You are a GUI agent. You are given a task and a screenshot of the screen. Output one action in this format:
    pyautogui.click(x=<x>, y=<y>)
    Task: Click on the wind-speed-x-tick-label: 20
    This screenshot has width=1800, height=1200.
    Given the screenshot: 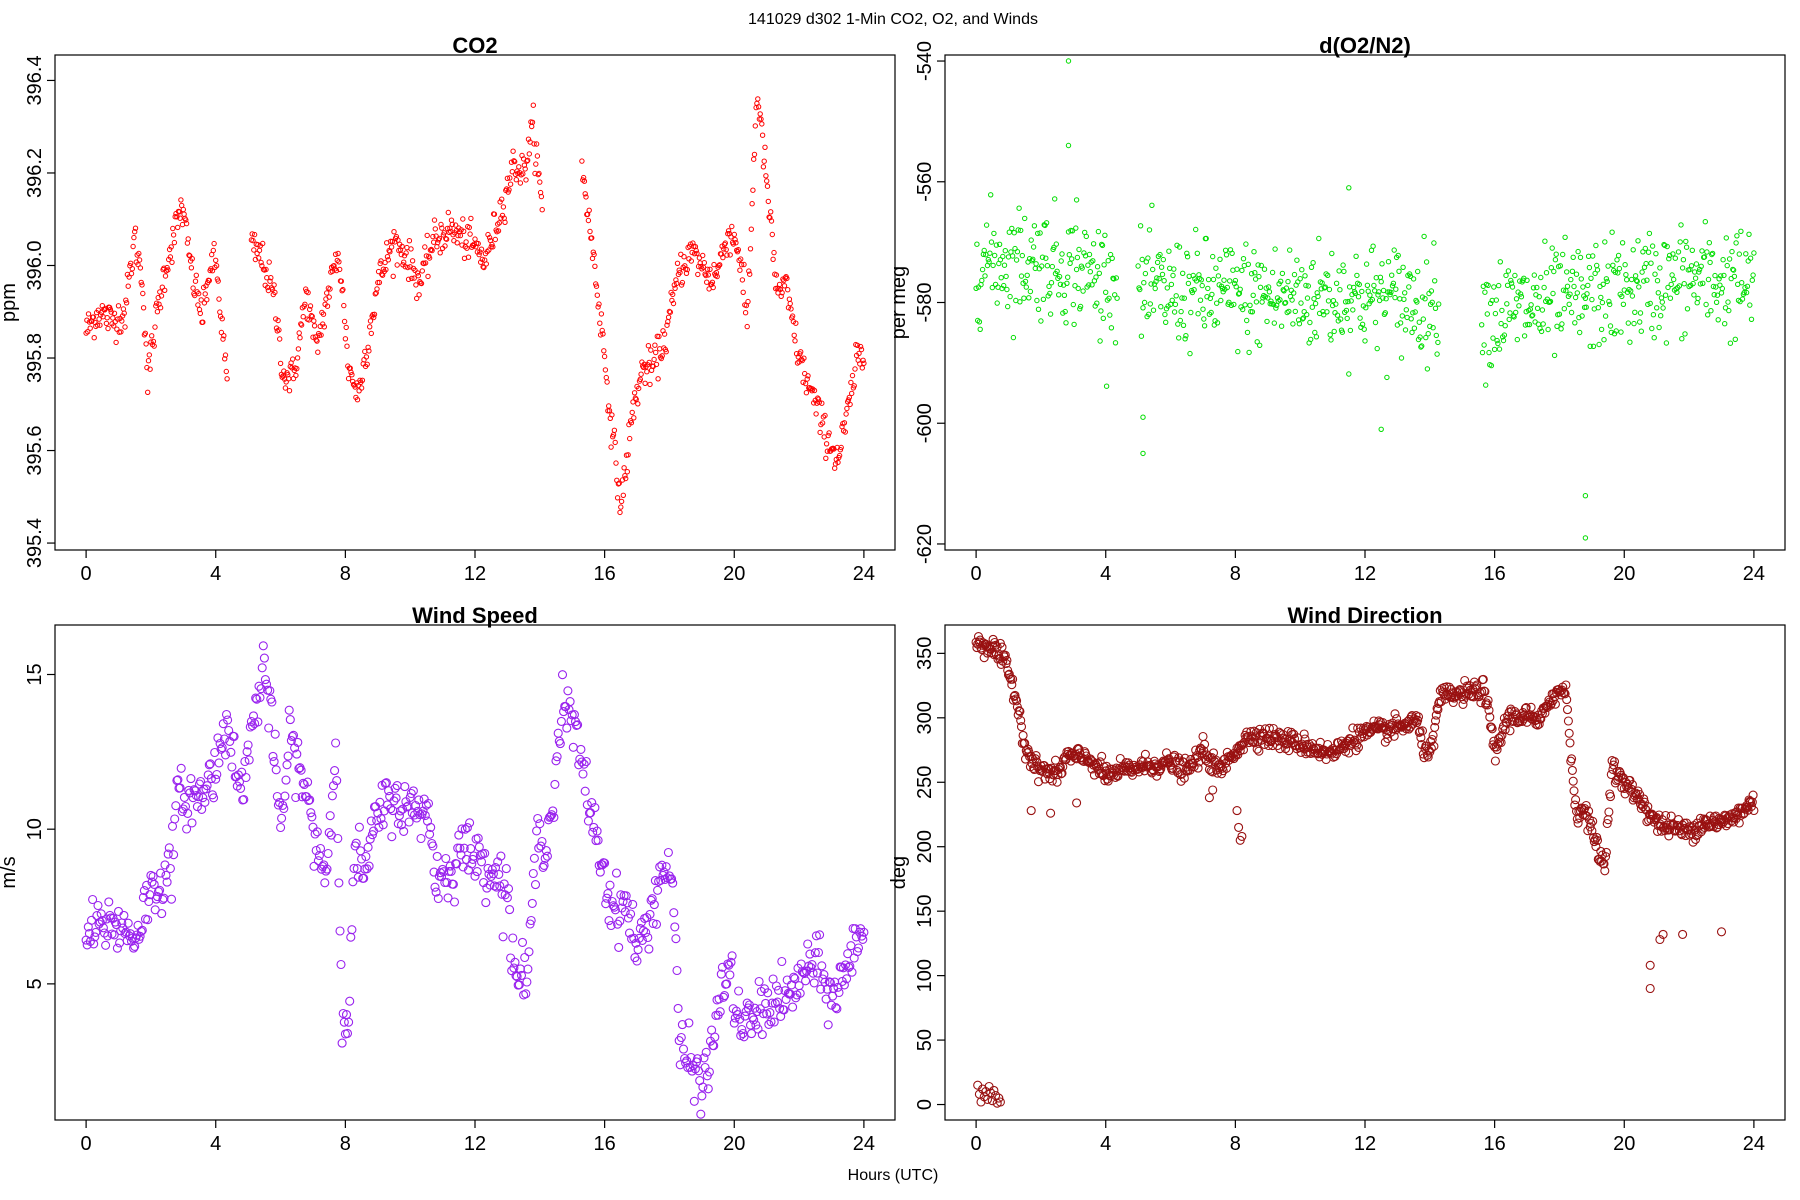 What is the action you would take?
    pyautogui.click(x=734, y=1144)
    